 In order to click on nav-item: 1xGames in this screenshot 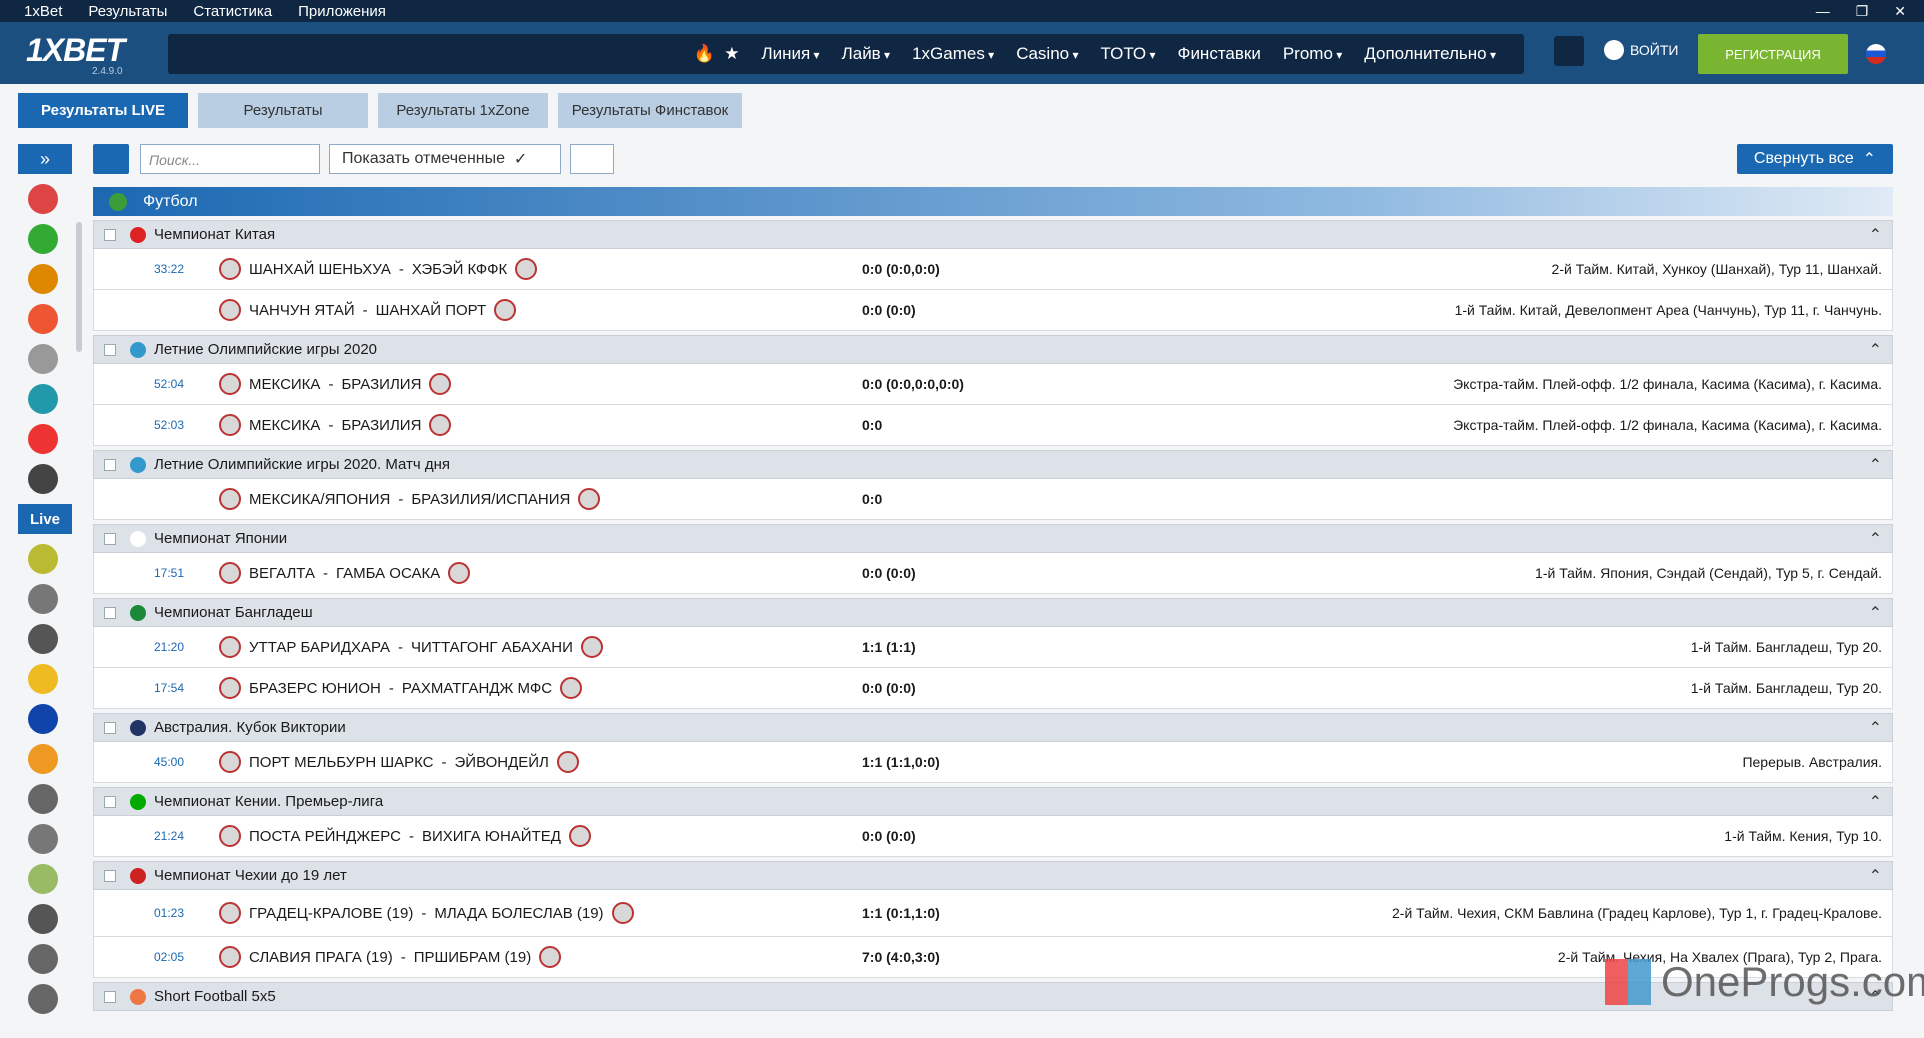, I will do `click(953, 54)`.